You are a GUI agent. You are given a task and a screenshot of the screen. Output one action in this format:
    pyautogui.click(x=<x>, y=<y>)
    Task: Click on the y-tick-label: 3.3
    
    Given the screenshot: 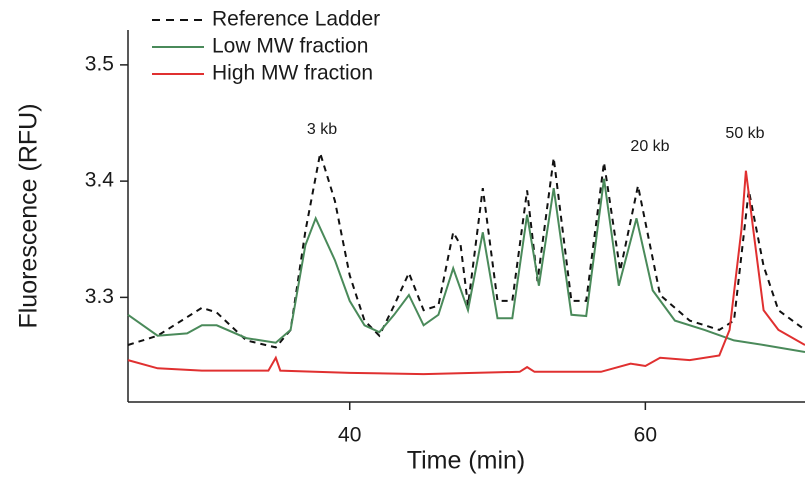 What is the action you would take?
    pyautogui.click(x=99, y=296)
    